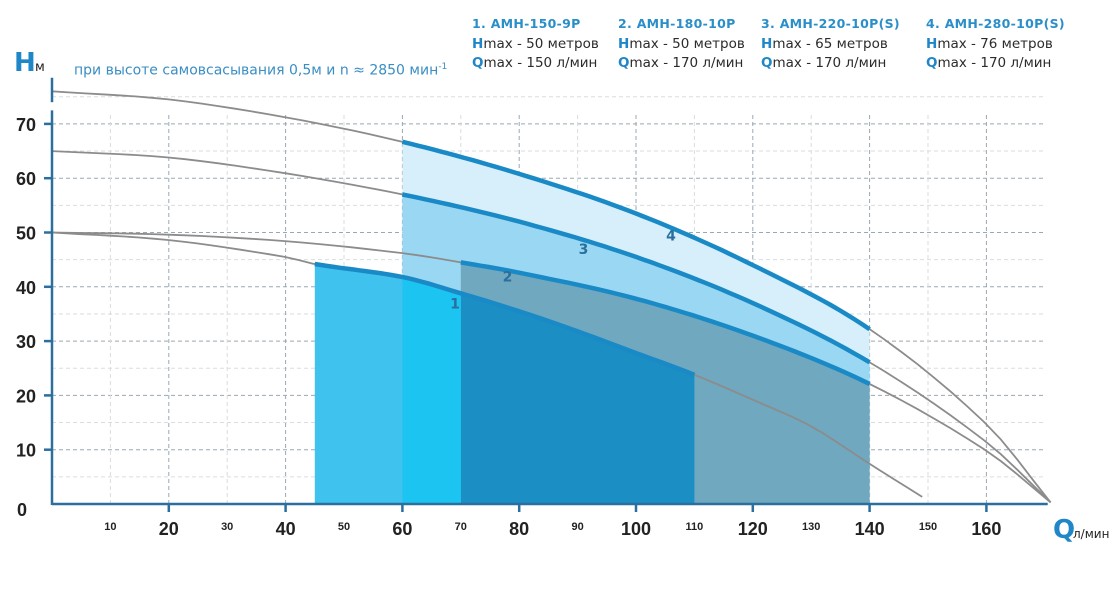 This screenshot has height=598, width=1117. I want to click on legend-qmax: Qmax - 150 л/мин, so click(535, 63).